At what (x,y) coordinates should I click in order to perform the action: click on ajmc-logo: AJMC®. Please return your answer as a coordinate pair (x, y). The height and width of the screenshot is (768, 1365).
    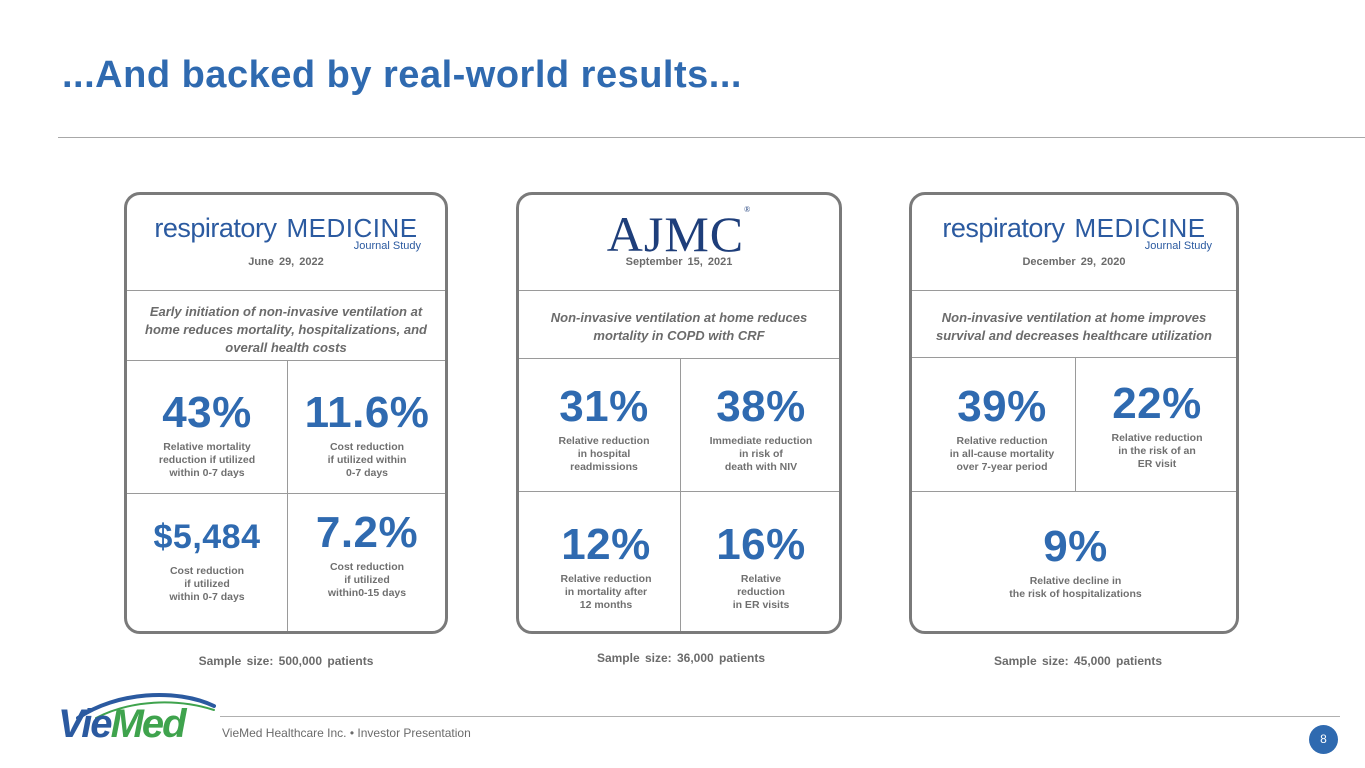
    Looking at the image, I should click on (679, 233).